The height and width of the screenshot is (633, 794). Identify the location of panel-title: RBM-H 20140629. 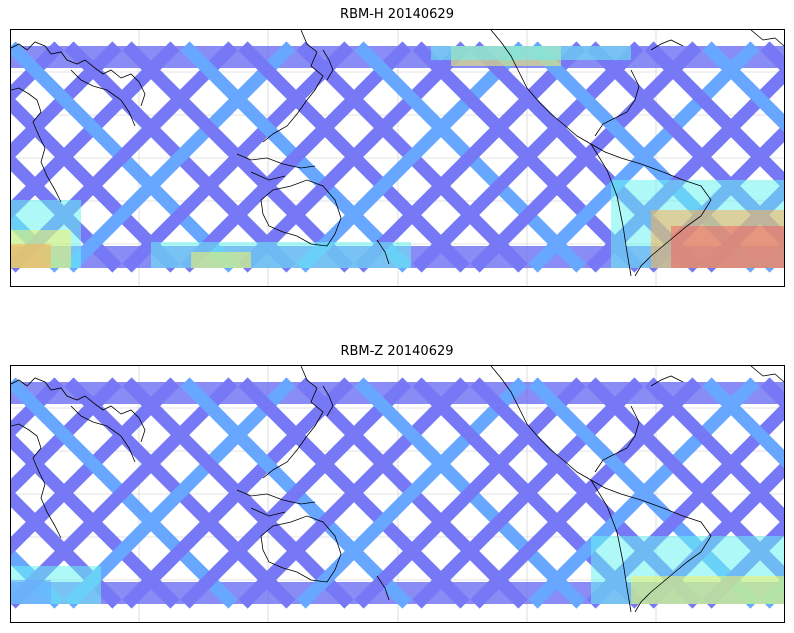
(397, 14).